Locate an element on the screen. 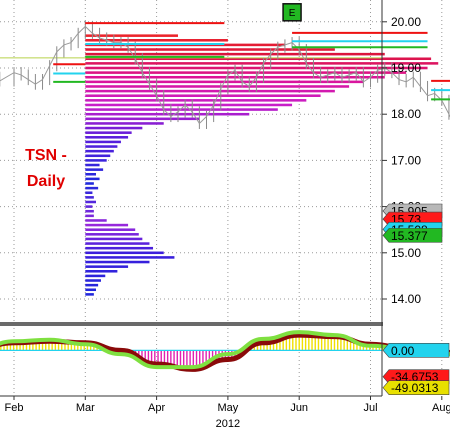  indicator-panel is located at coordinates (225, 347).